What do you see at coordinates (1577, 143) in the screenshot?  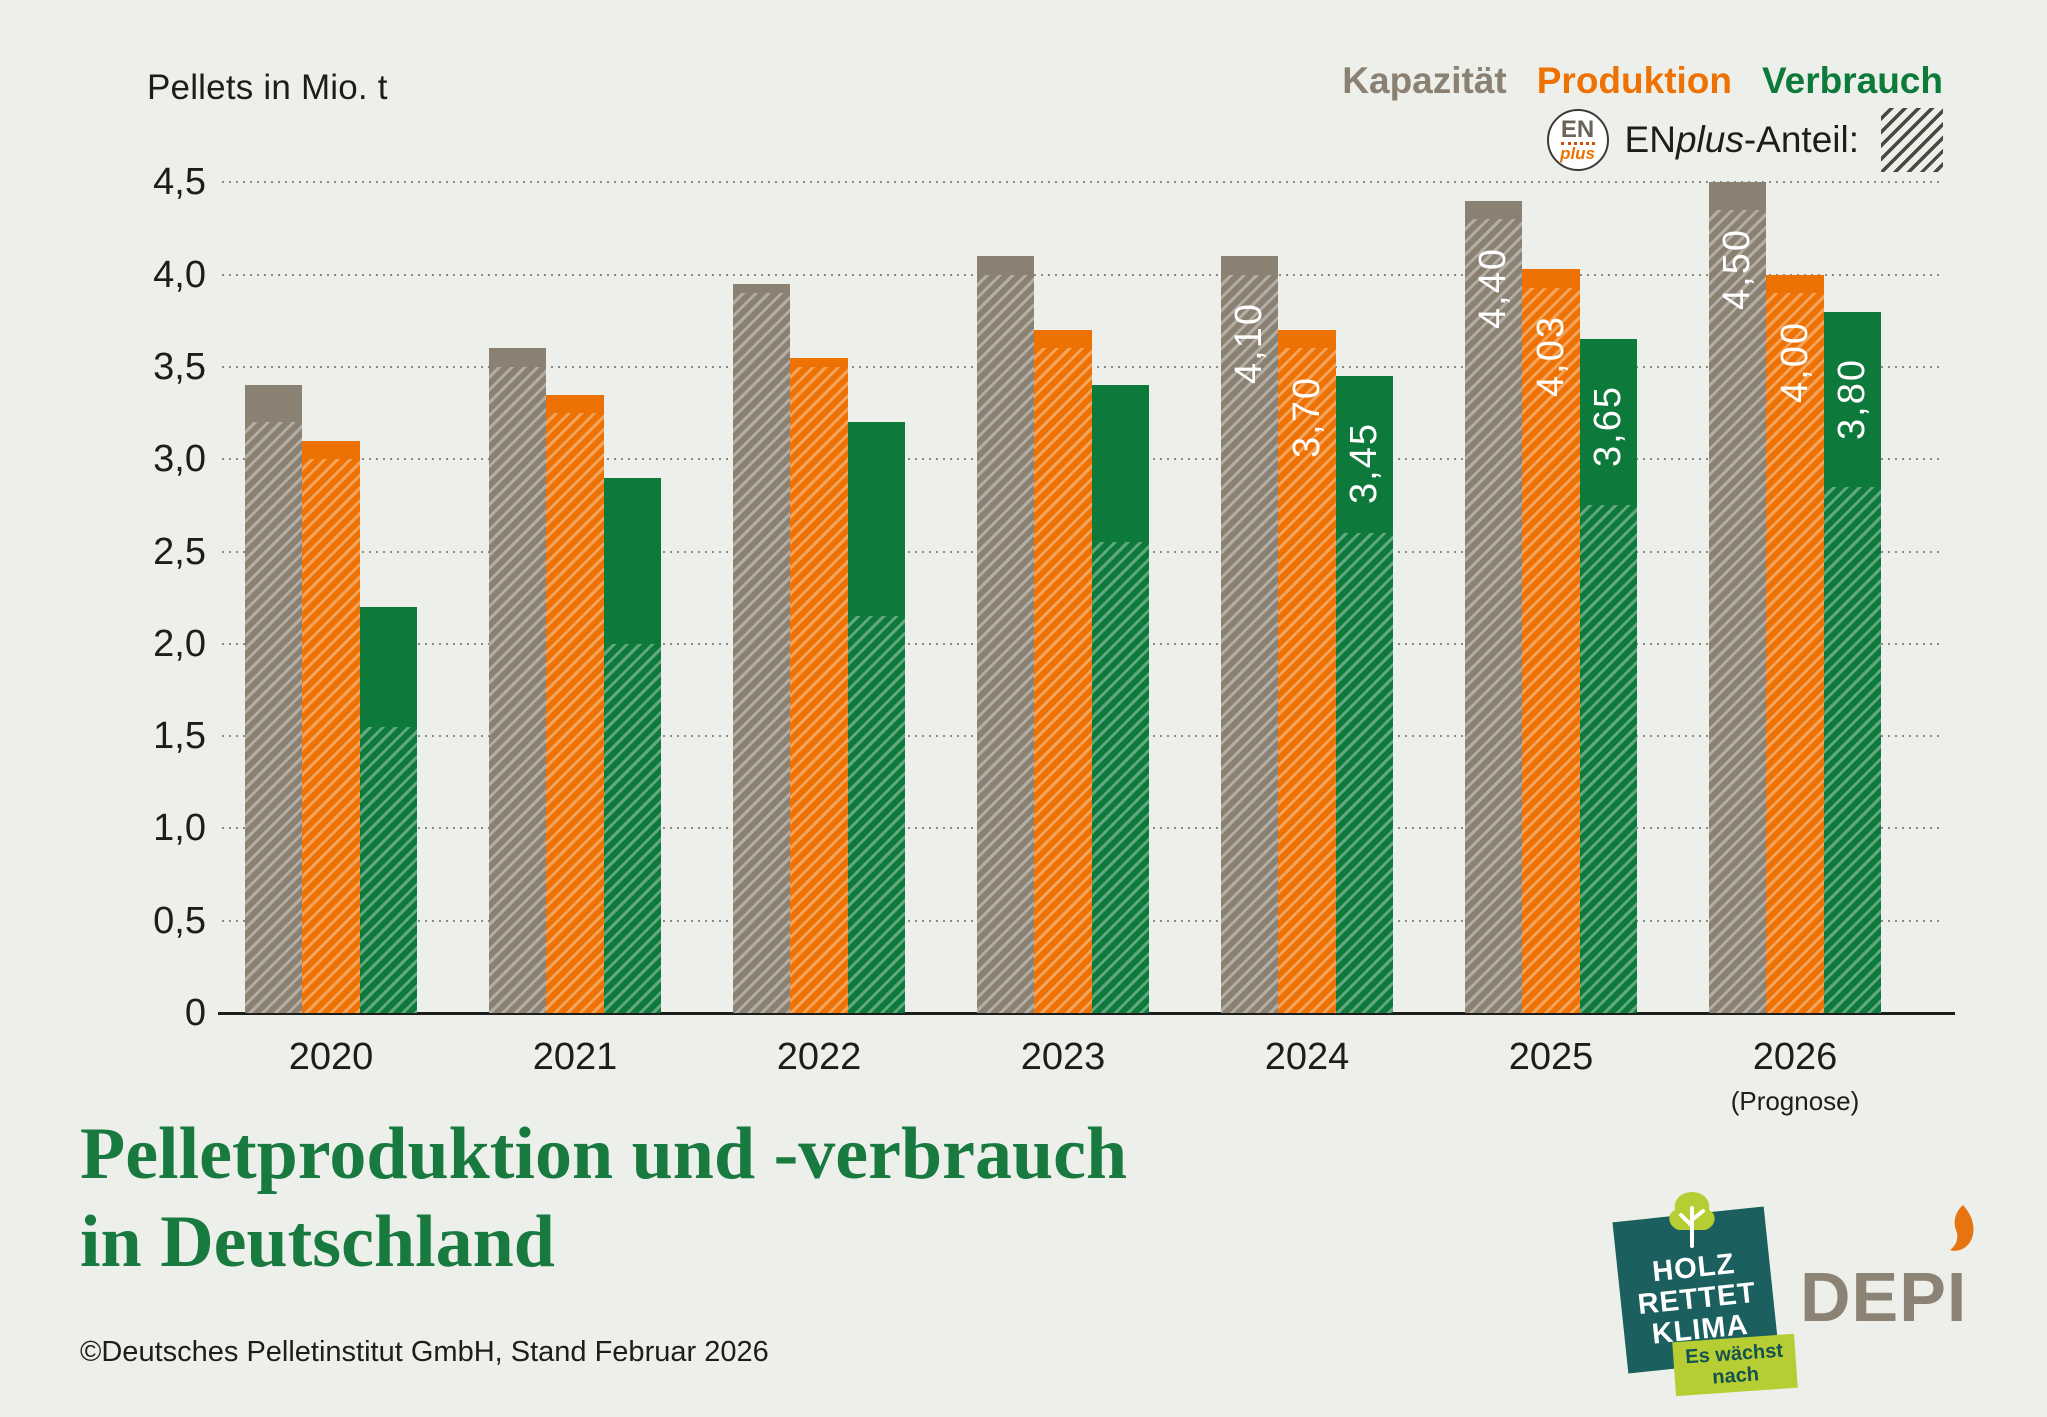 I see `enplus-icon-divider` at bounding box center [1577, 143].